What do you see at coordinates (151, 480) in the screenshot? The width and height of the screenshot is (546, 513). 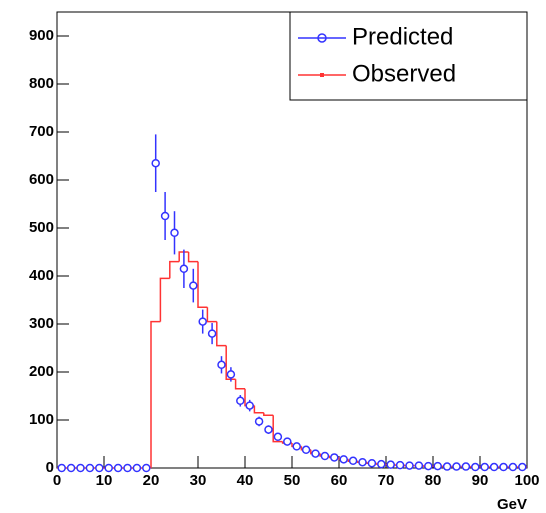 I see `x-tick-label: 20` at bounding box center [151, 480].